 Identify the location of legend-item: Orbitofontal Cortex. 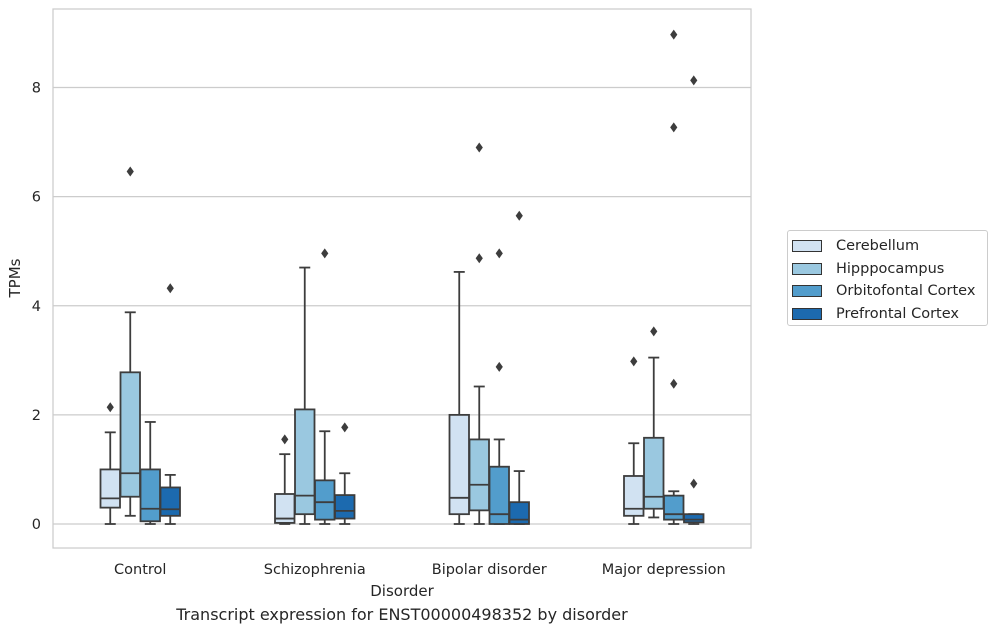
(889, 291).